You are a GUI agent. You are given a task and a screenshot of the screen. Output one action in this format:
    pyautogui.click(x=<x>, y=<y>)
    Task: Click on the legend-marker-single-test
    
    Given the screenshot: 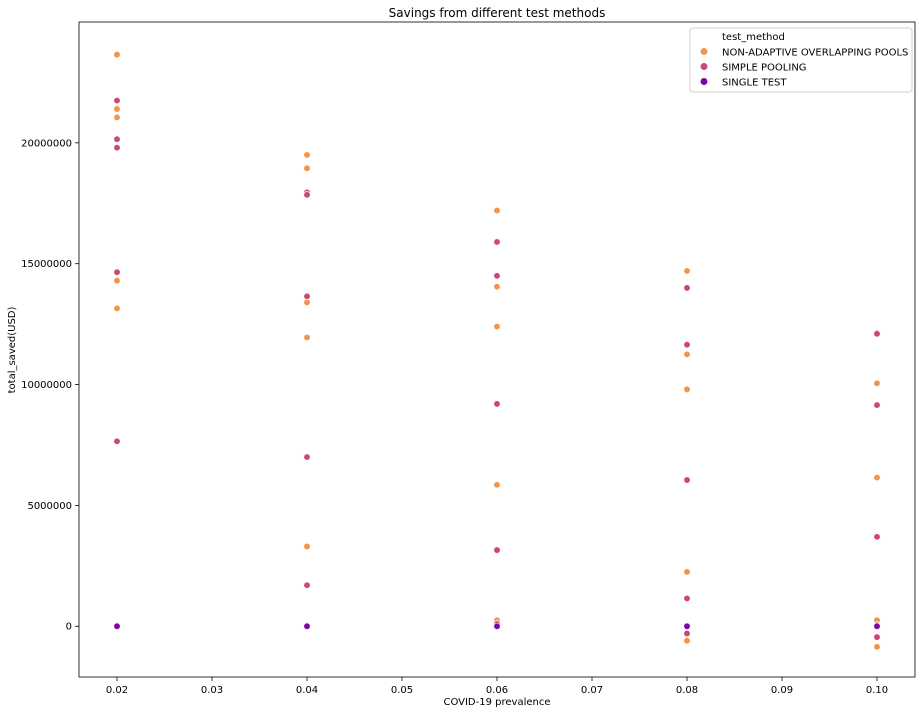 What is the action you would take?
    pyautogui.click(x=704, y=81)
    